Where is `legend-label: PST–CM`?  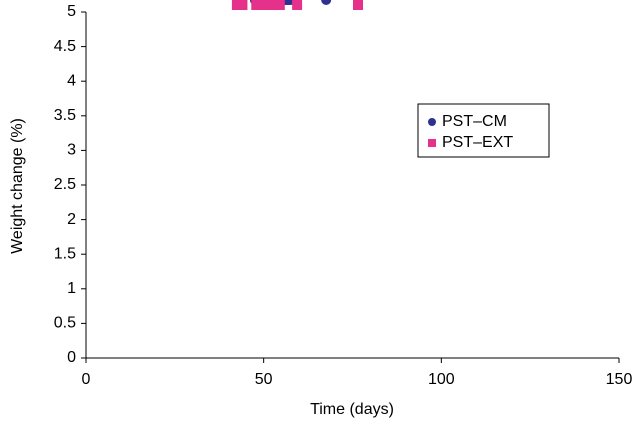
legend-label: PST–CM is located at coordinates (474, 121).